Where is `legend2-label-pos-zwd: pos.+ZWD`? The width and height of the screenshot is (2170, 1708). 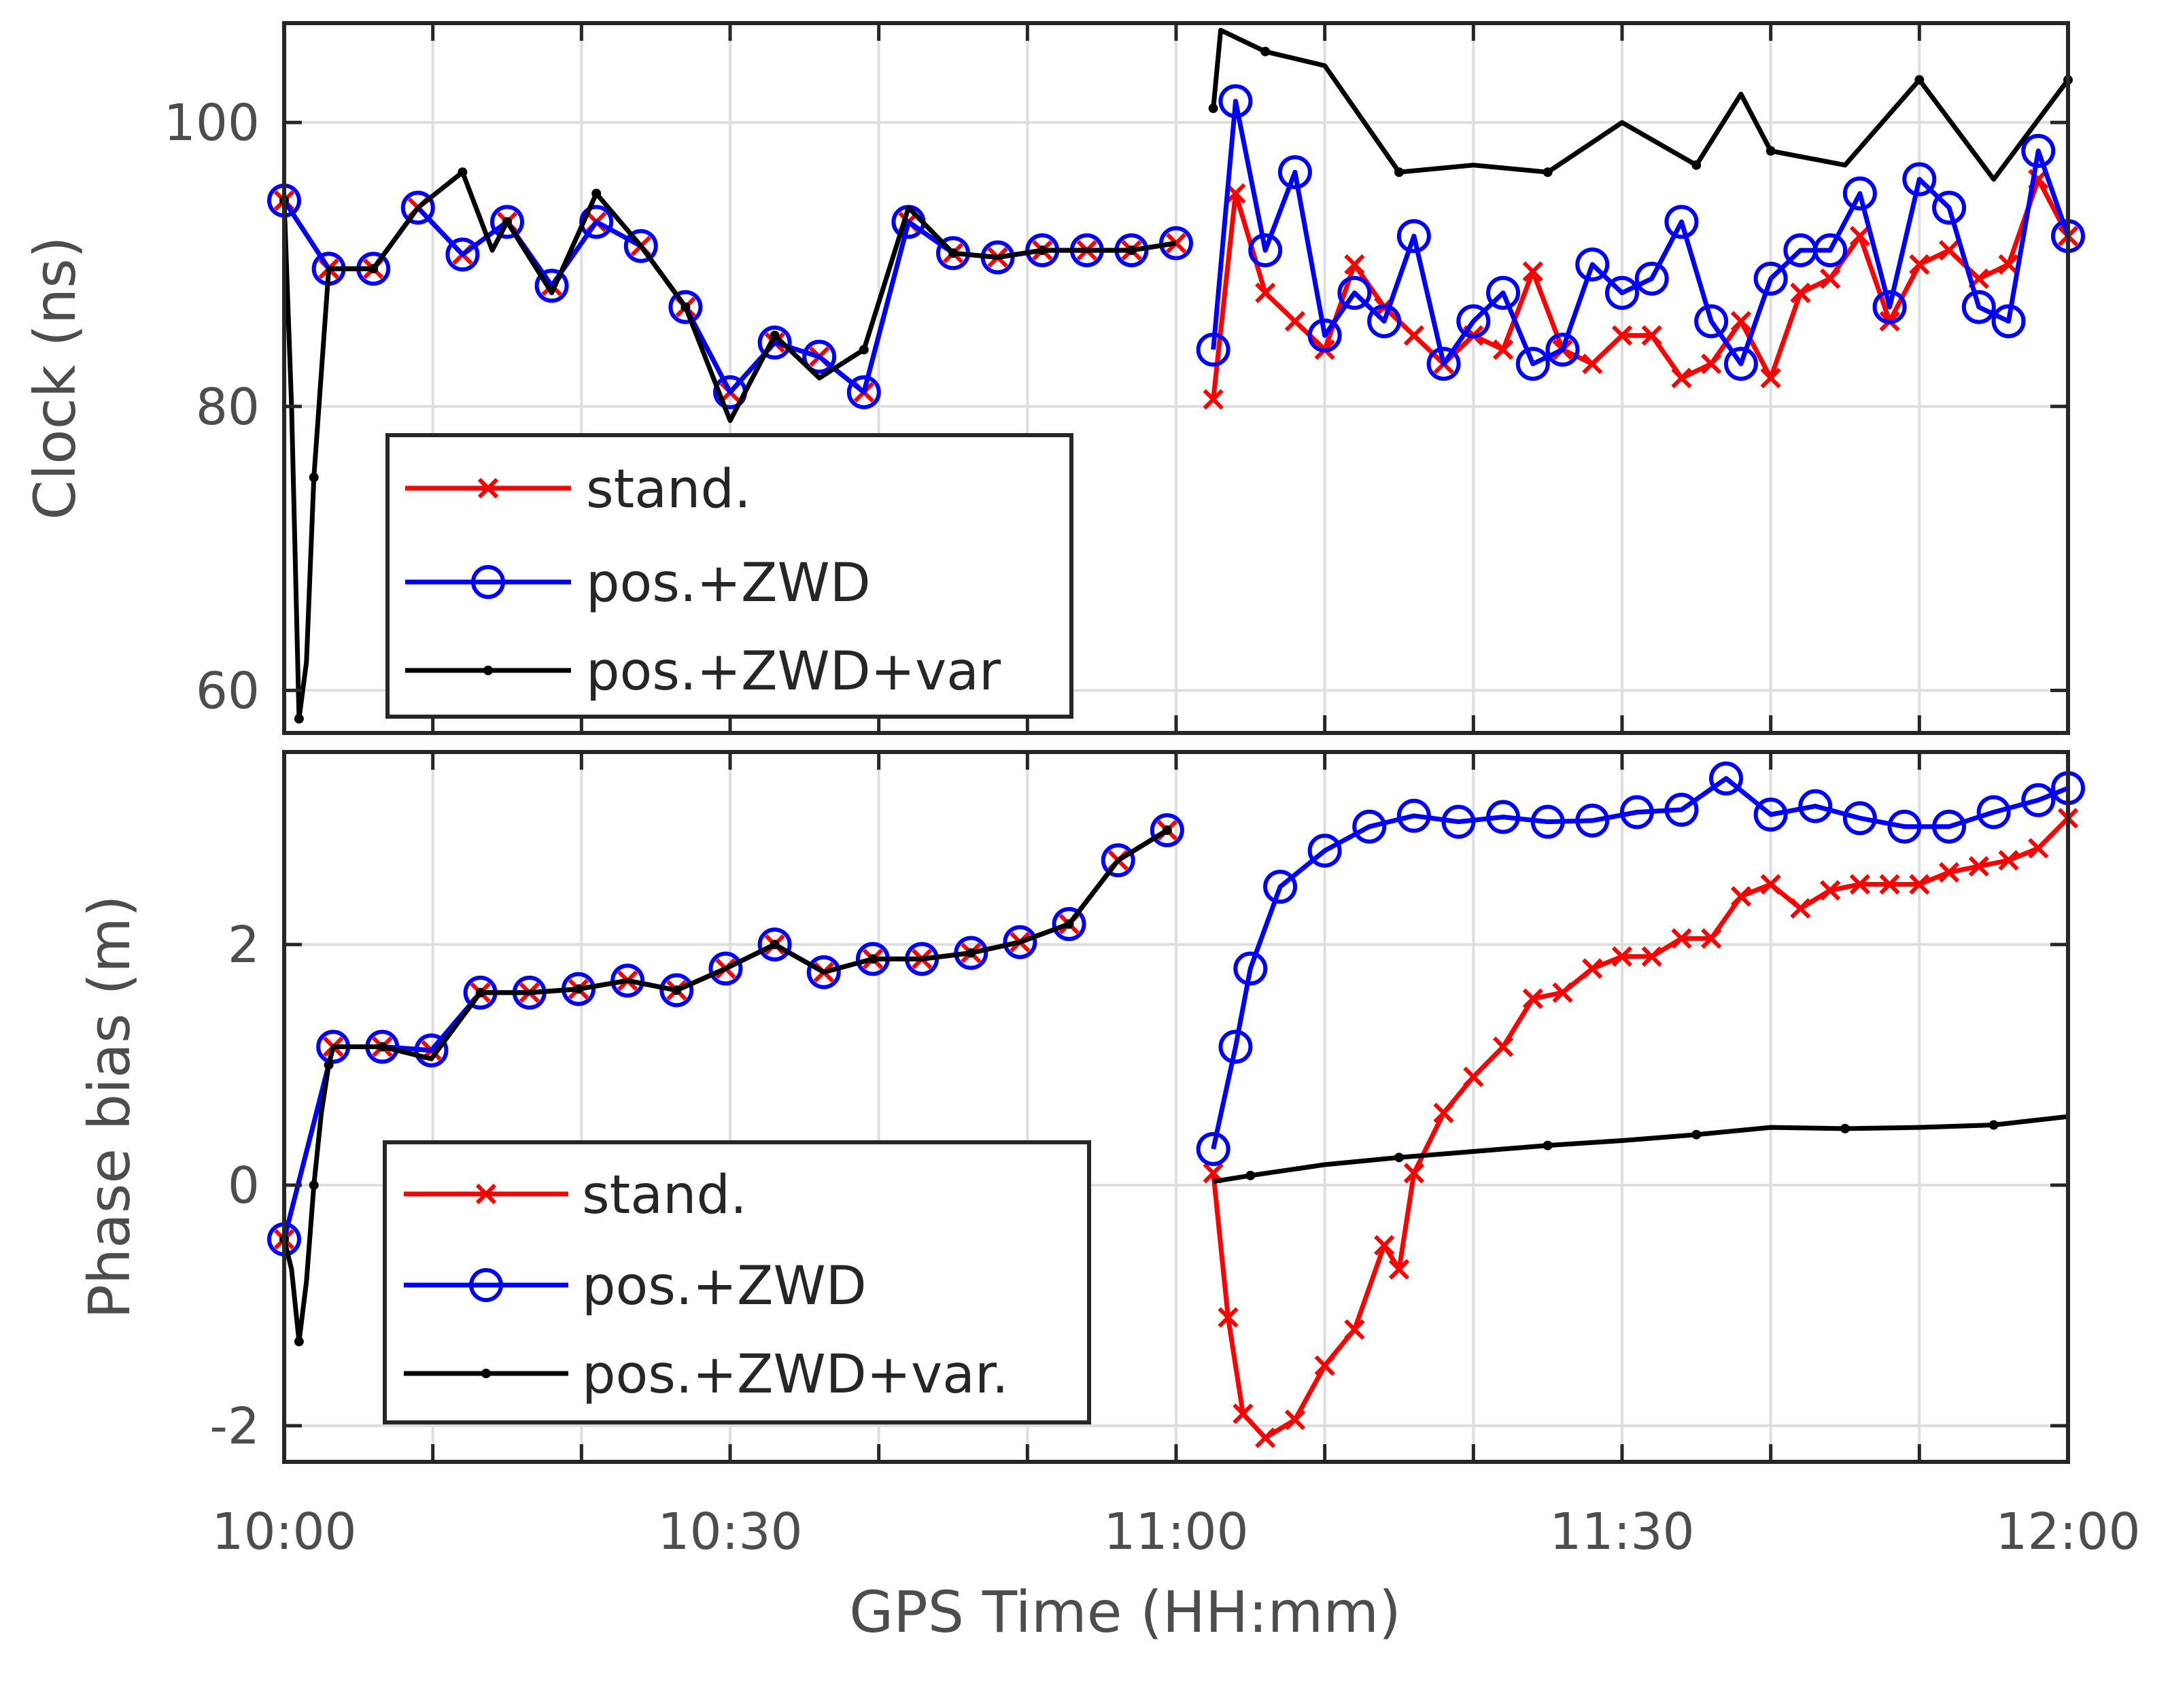
legend2-label-pos-zwd: pos.+ZWD is located at coordinates (724, 1287).